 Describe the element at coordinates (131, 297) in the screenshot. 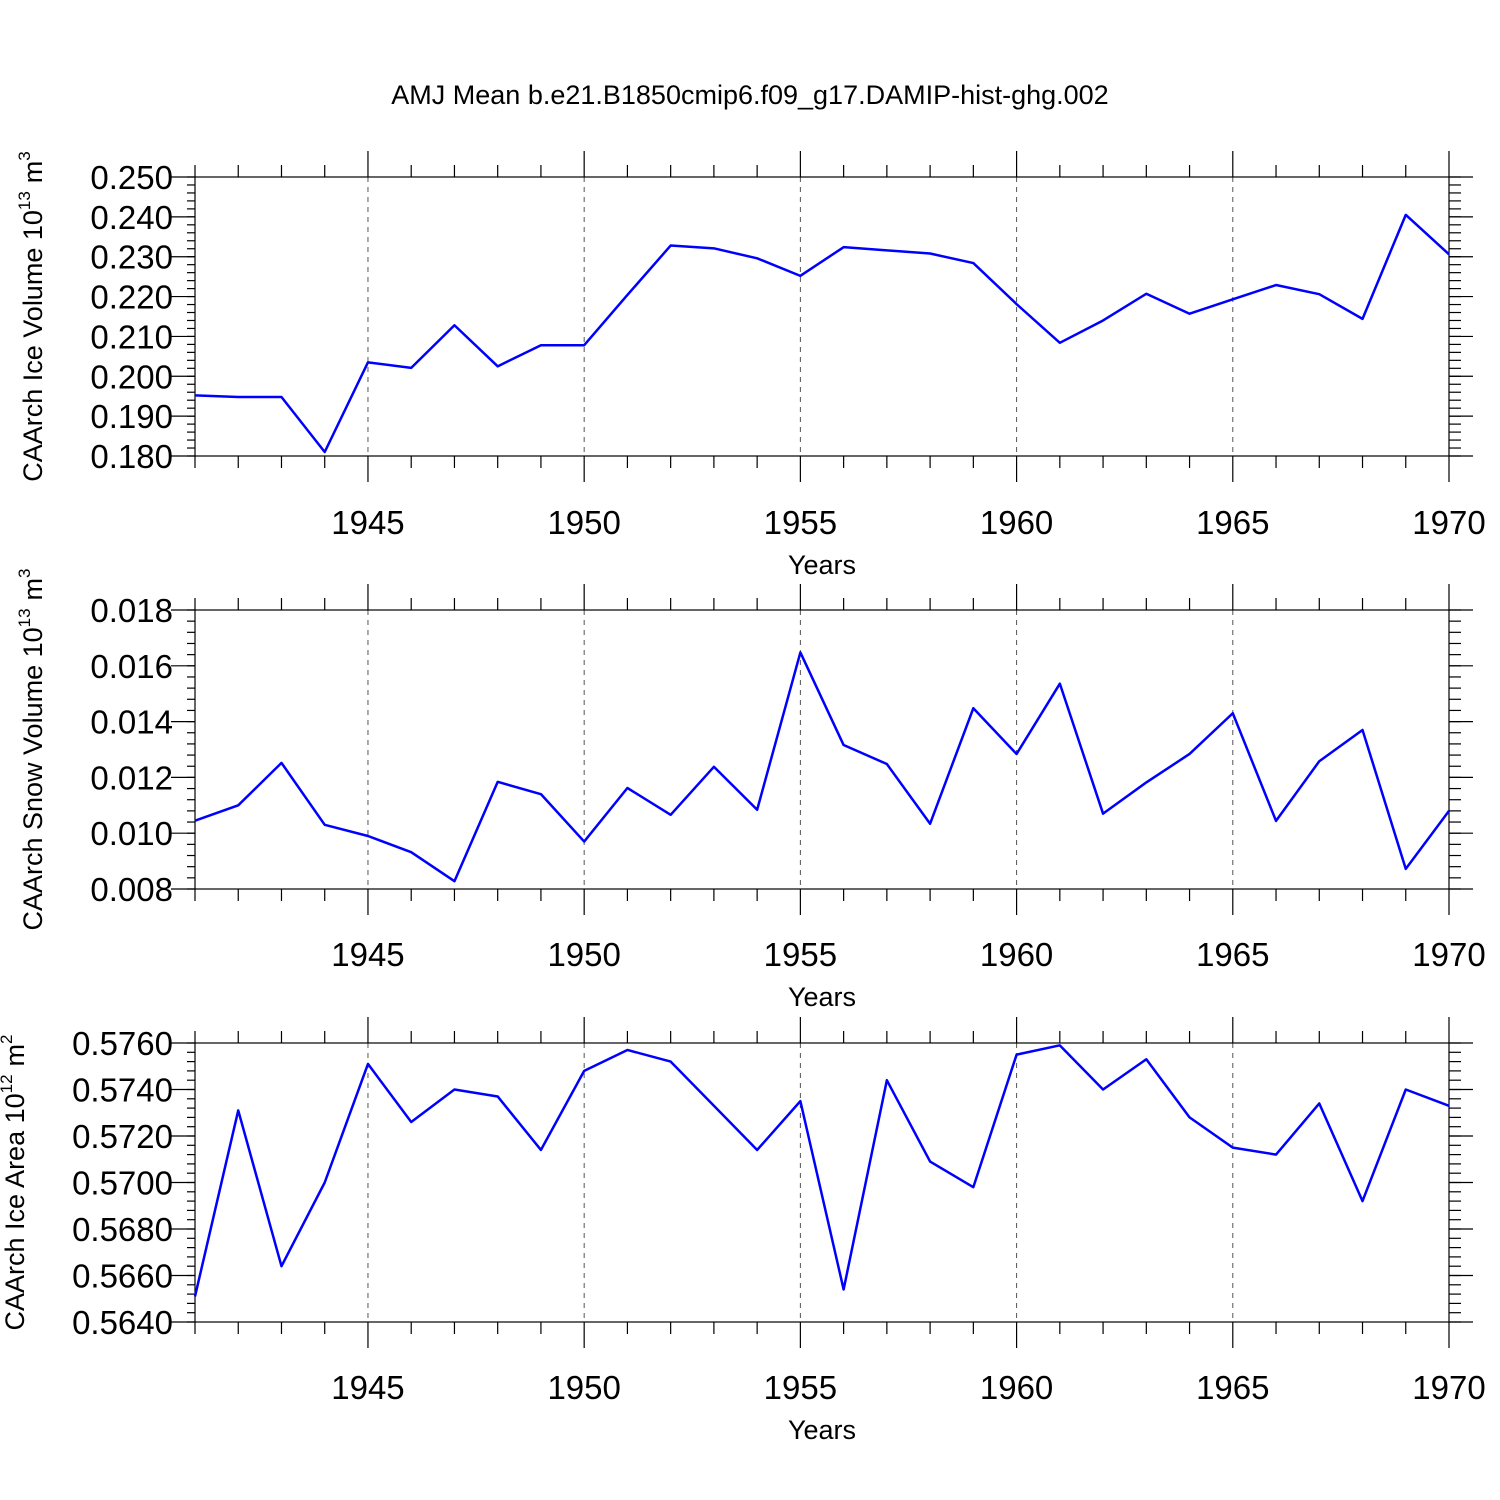

I see `y-tick-label: 0.220` at that location.